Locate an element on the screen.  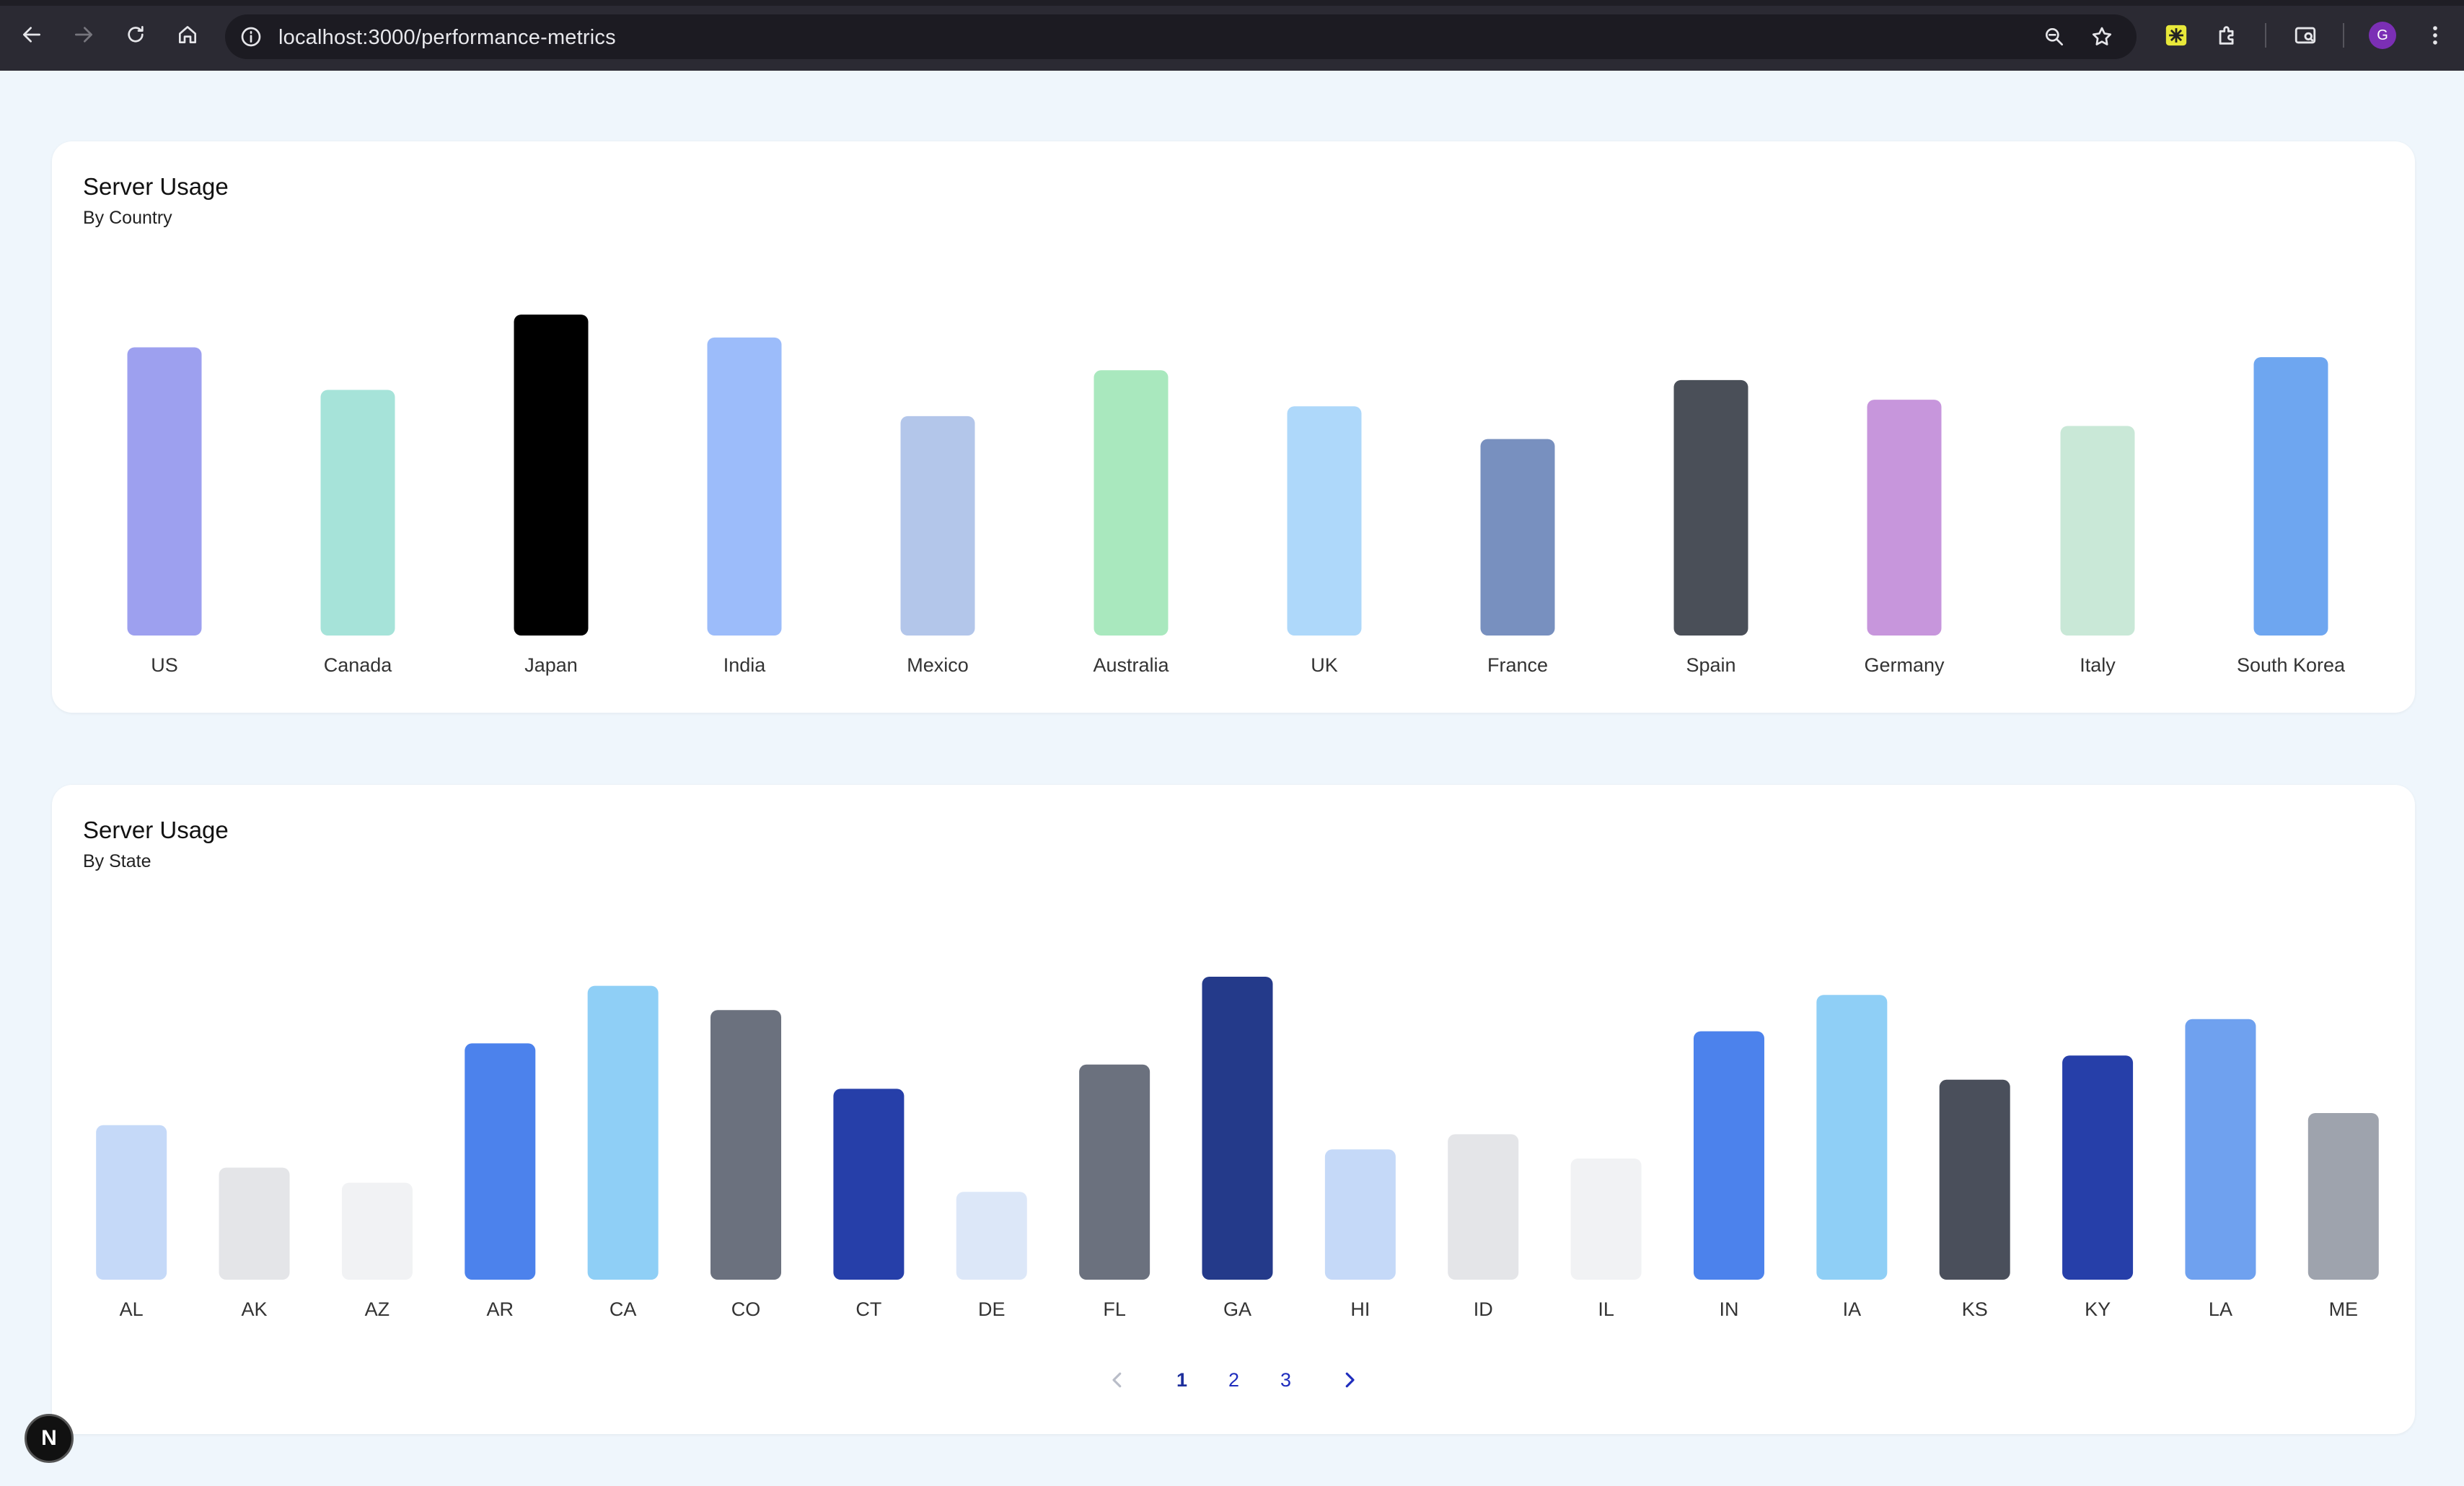
bar-germany is located at coordinates (1904, 518).